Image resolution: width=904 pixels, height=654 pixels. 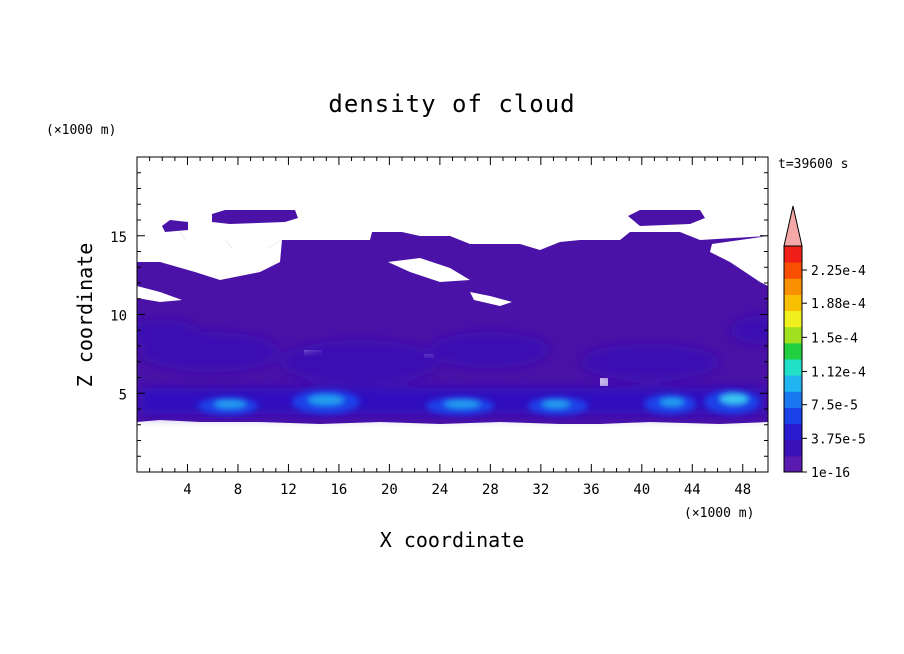 I want to click on cloud-top-left-small, so click(x=175, y=226).